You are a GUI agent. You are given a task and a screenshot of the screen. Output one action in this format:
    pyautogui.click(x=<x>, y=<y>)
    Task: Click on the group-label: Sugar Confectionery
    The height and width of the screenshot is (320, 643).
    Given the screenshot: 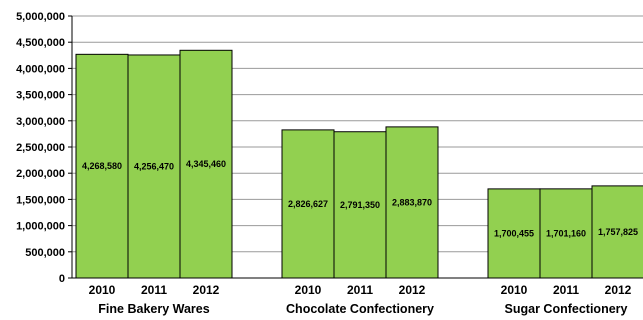 What is the action you would take?
    pyautogui.click(x=566, y=309)
    